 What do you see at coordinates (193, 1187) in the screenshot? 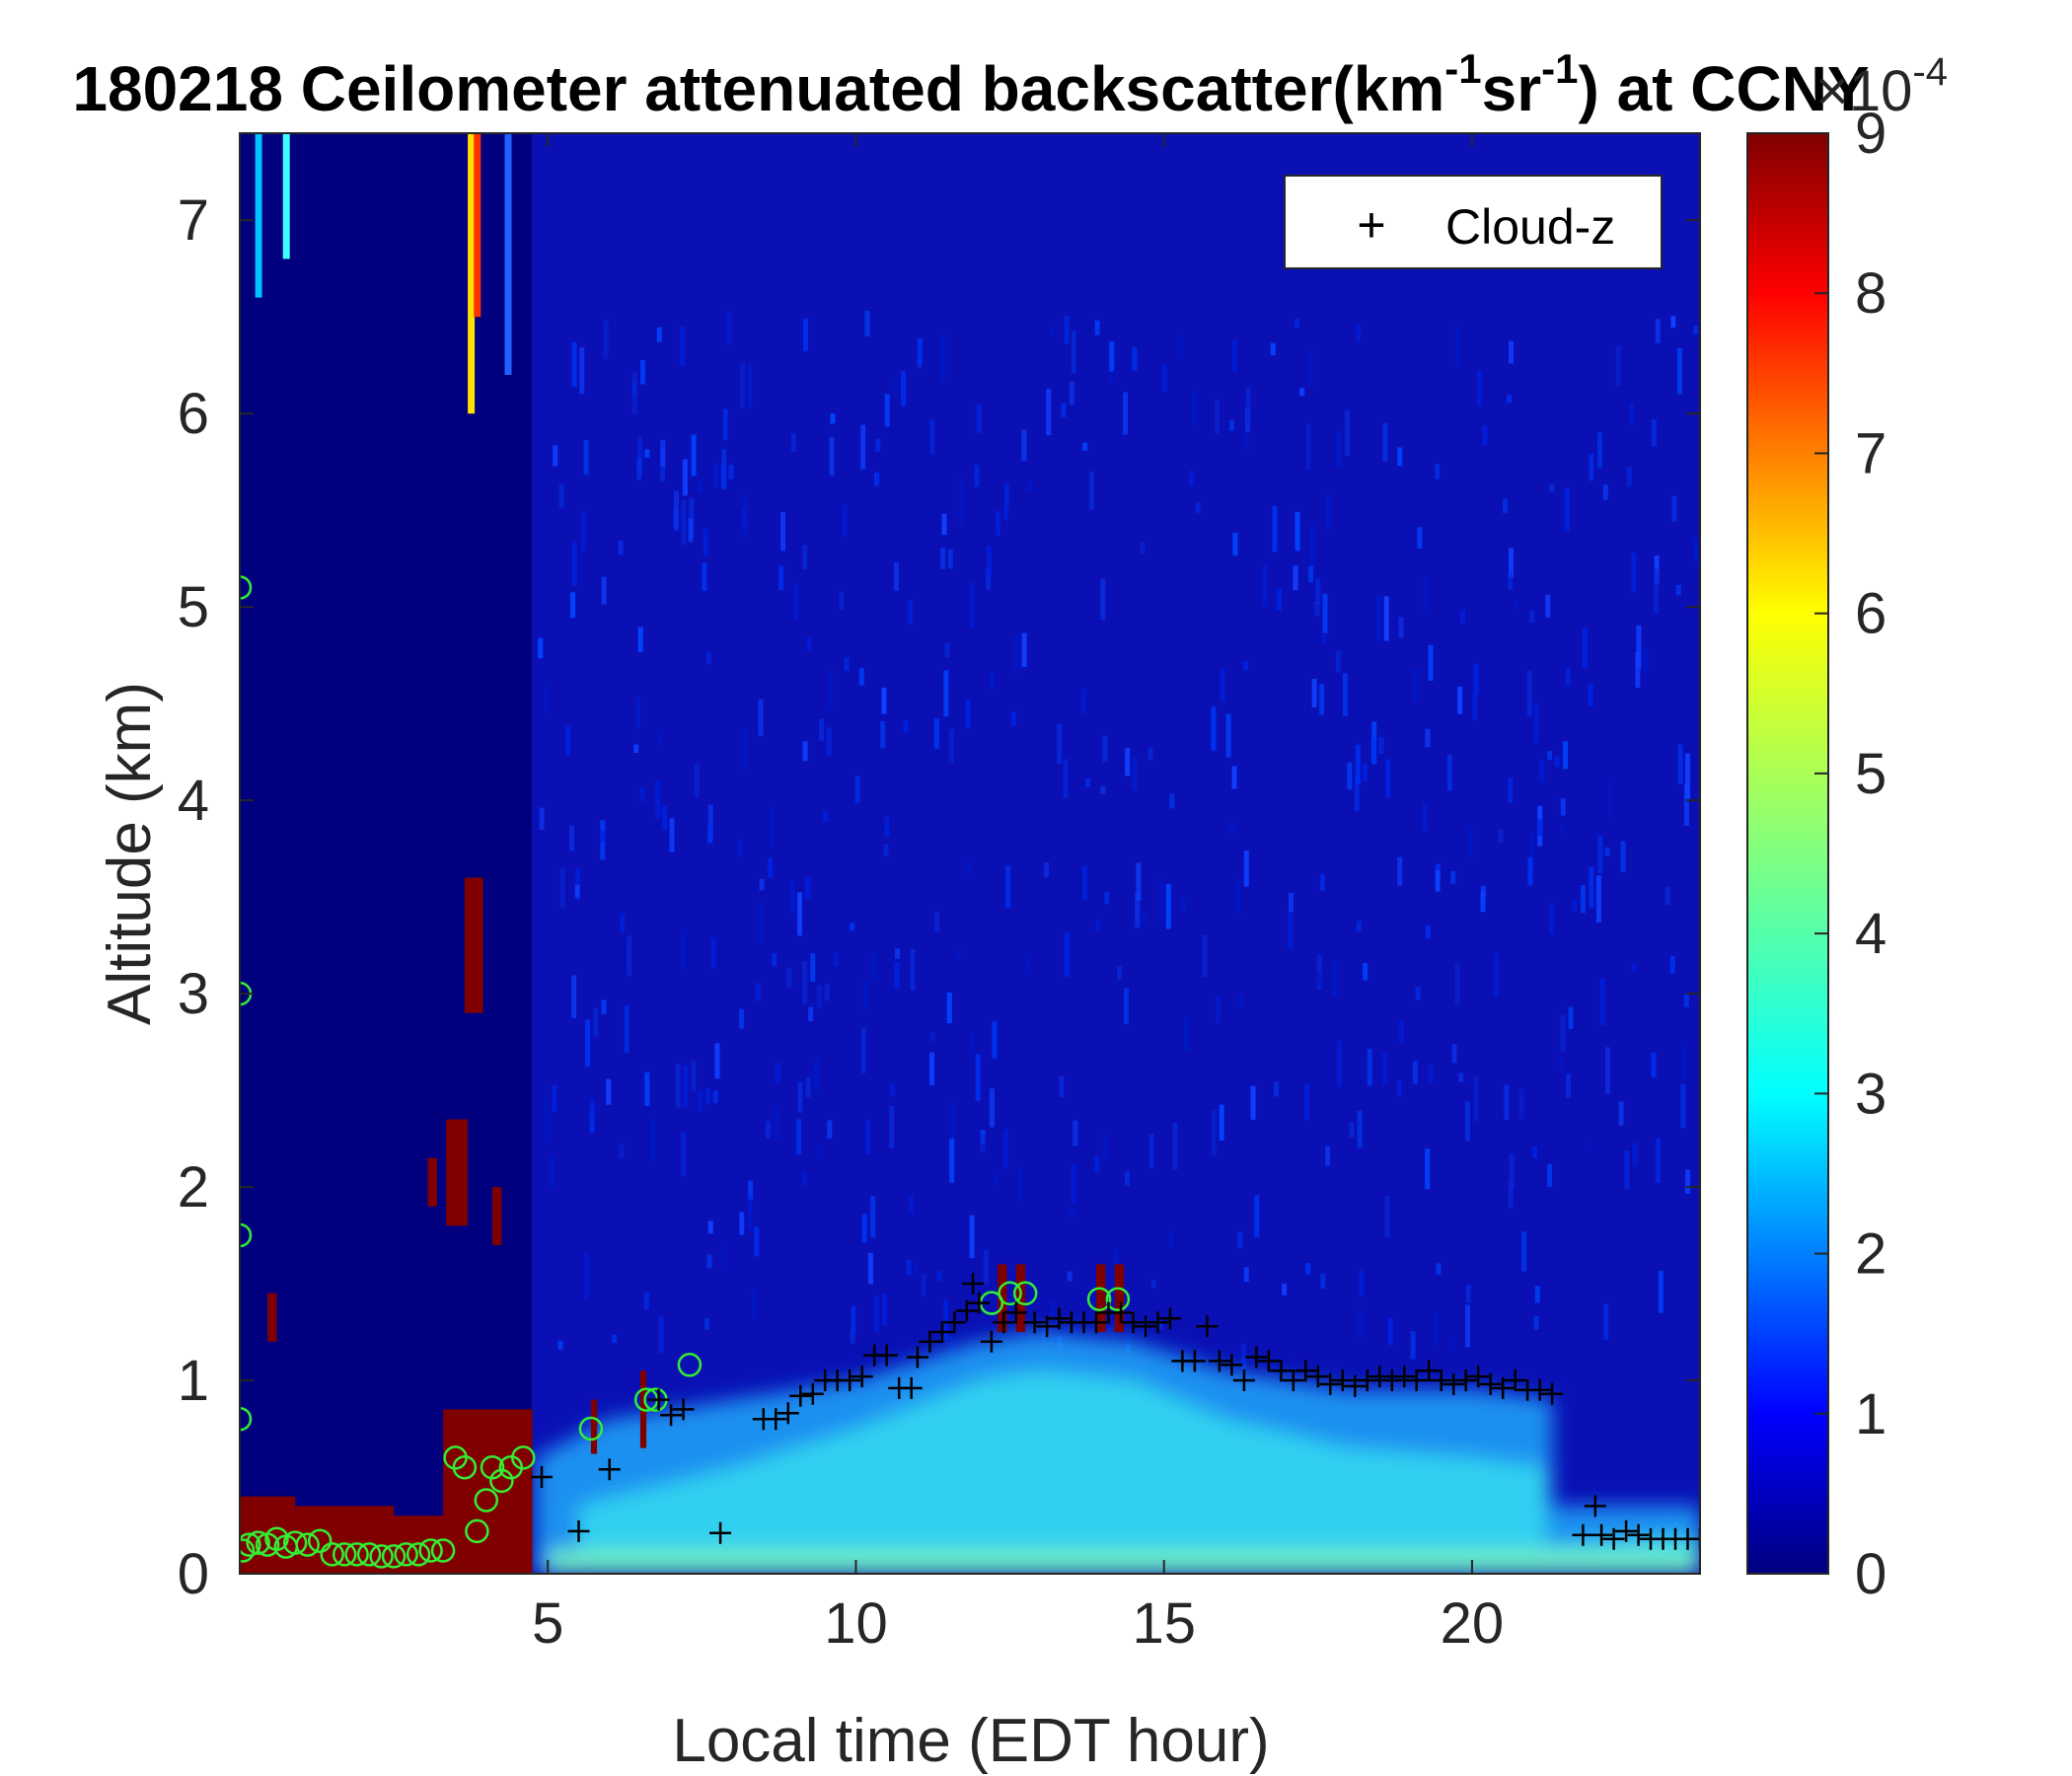
I see `y-tick-label: 2` at bounding box center [193, 1187].